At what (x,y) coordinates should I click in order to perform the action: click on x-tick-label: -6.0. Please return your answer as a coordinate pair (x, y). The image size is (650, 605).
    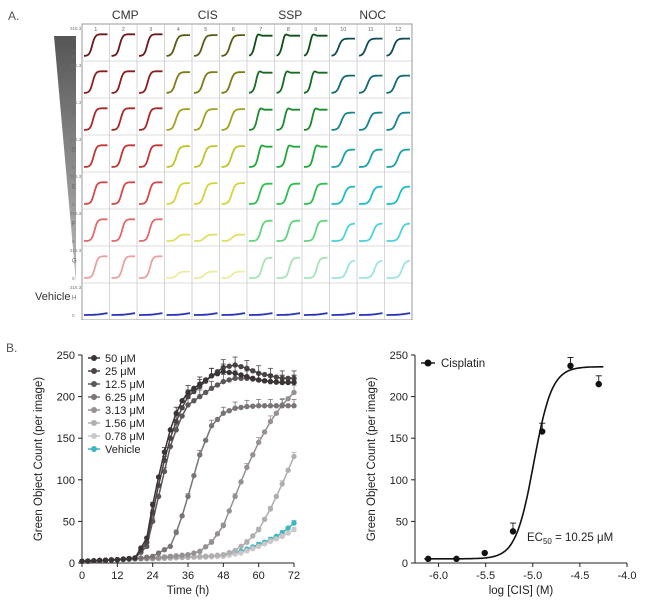
    Looking at the image, I should click on (438, 576).